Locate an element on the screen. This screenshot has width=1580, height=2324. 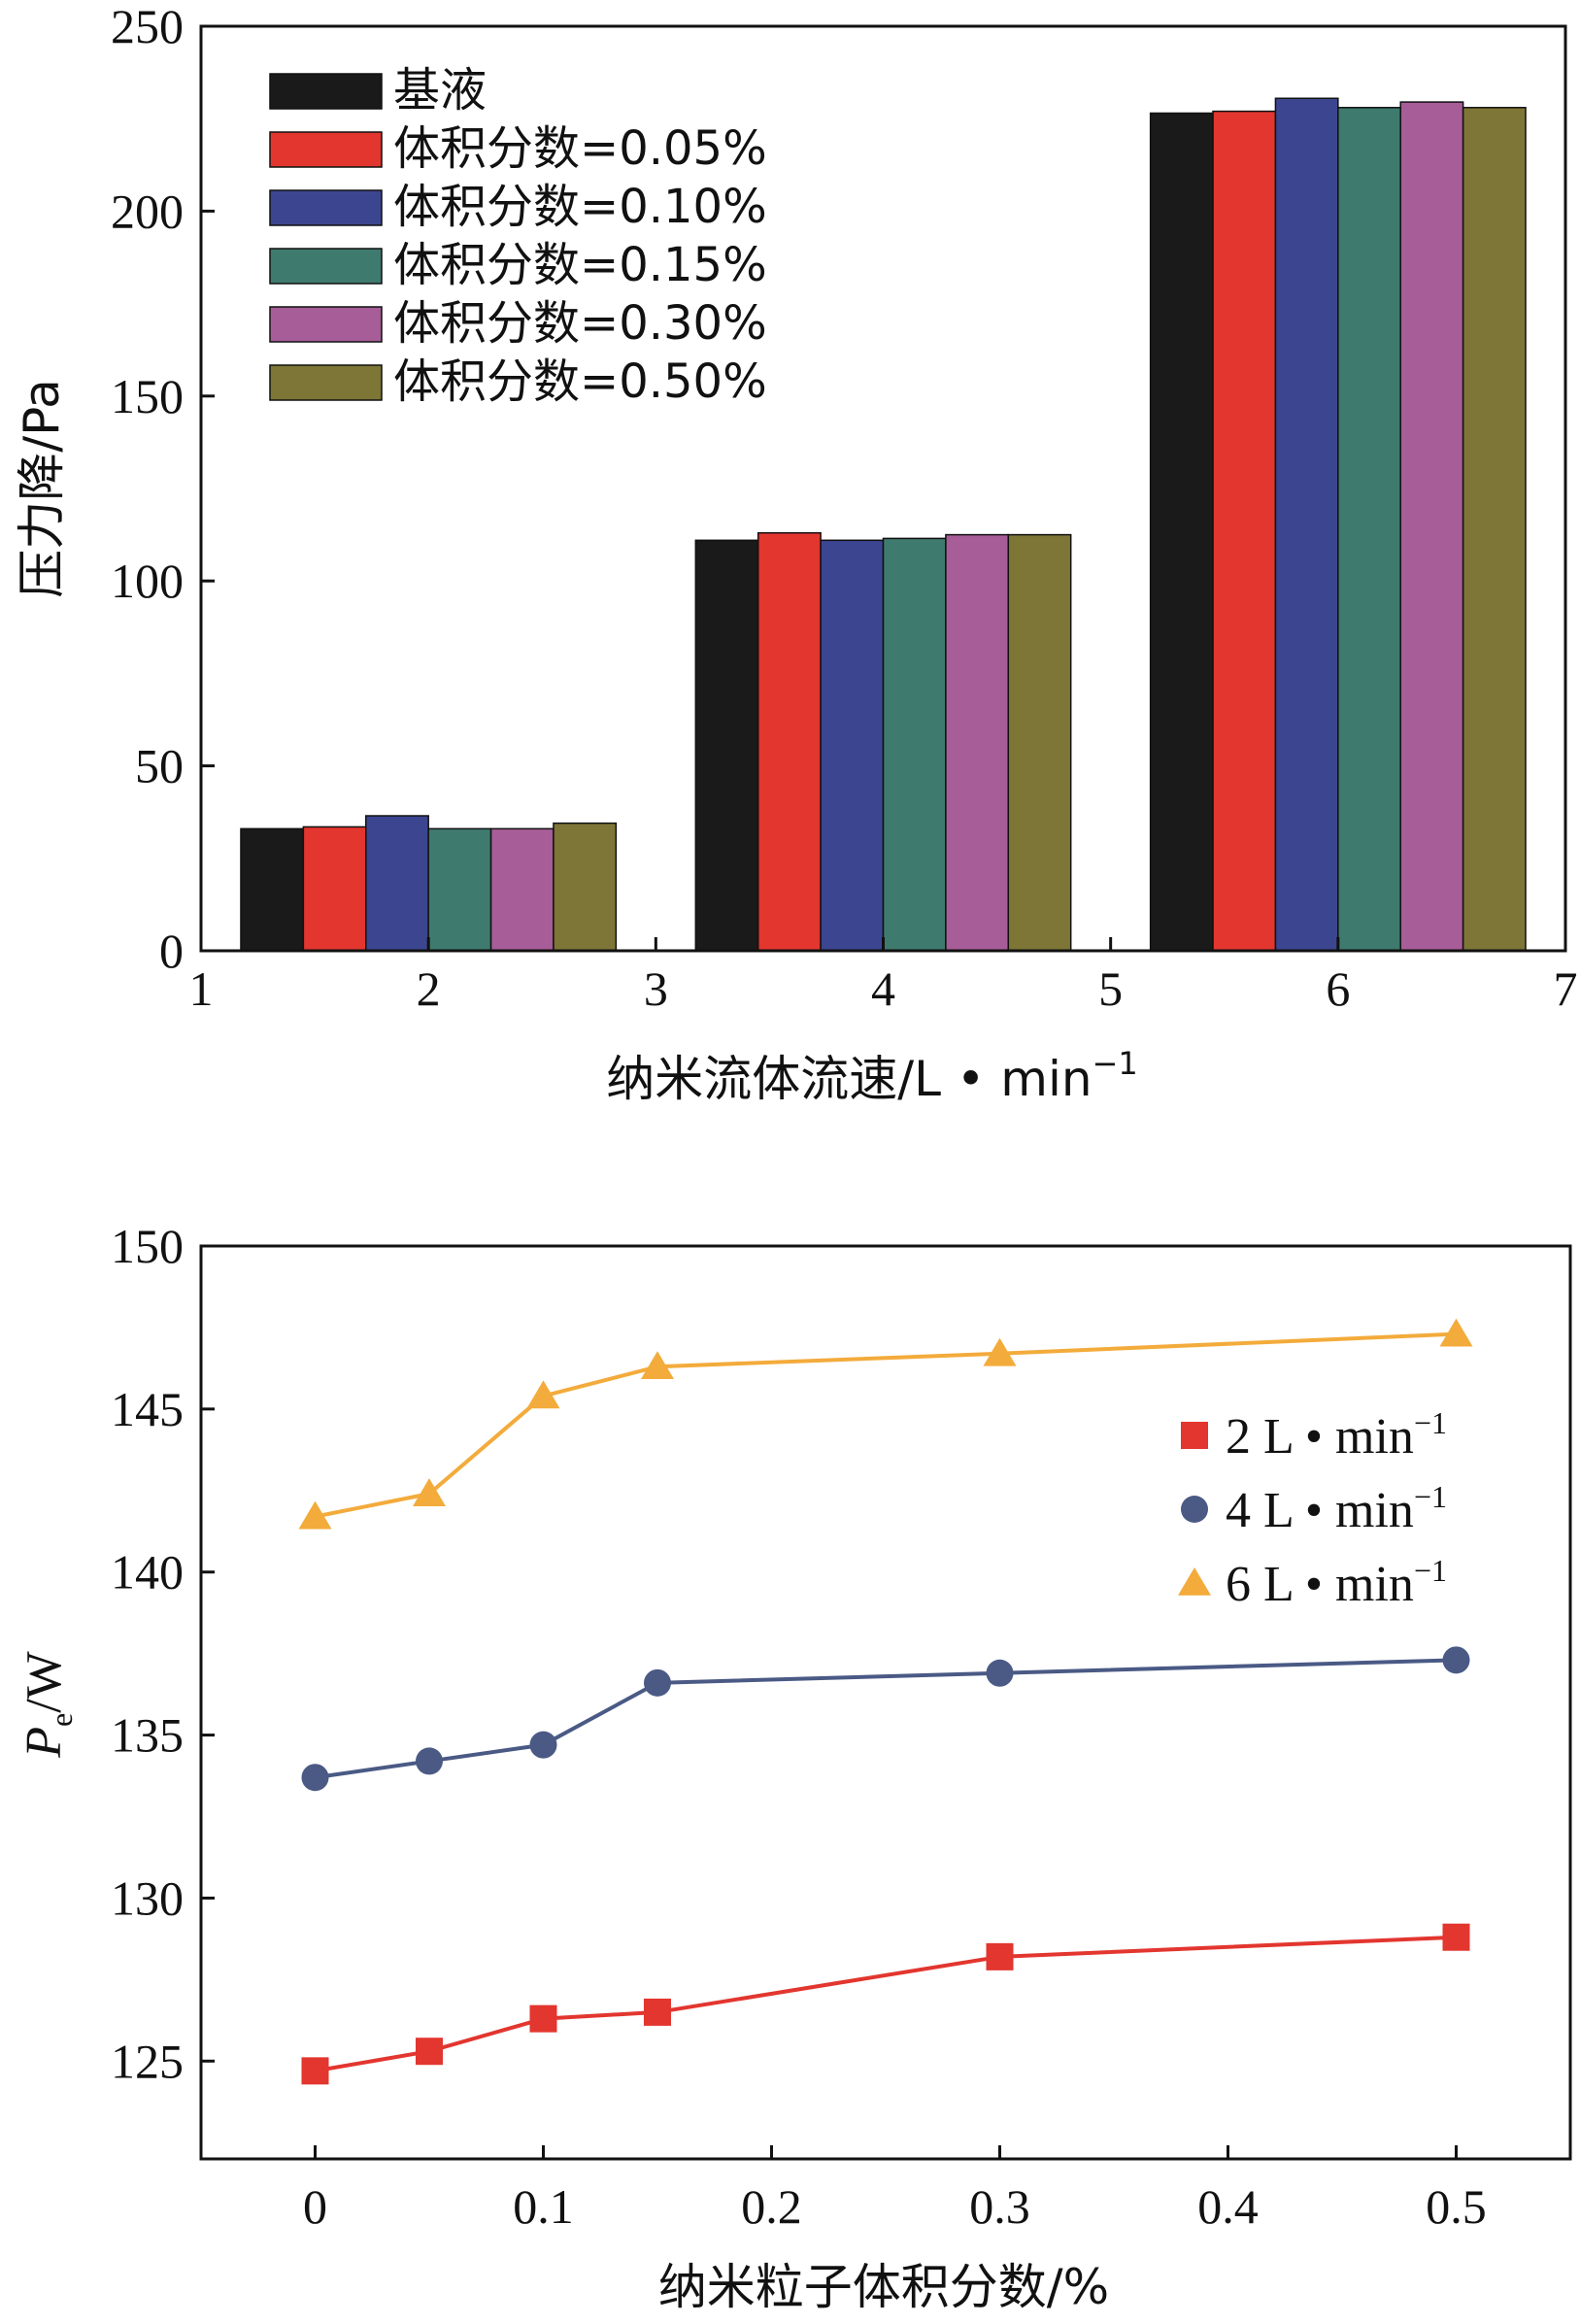
x-tick-label: 5 is located at coordinates (1110, 988).